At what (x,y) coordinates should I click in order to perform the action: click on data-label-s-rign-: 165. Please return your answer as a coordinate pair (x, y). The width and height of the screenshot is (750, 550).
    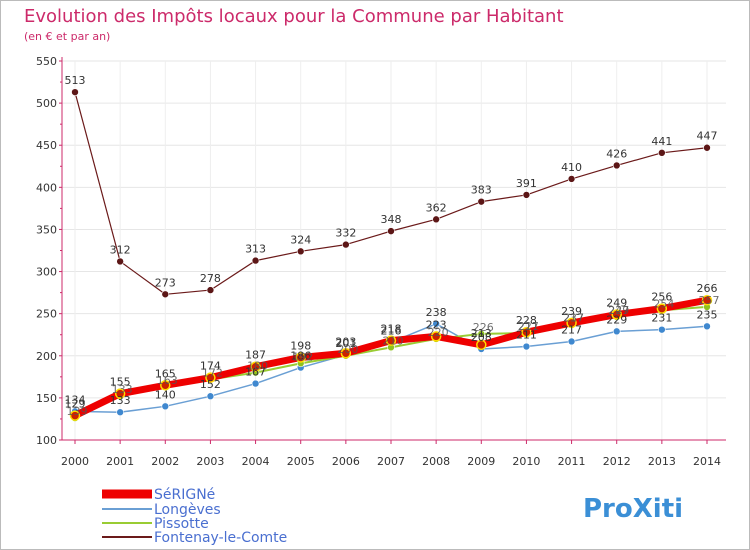
    Looking at the image, I should click on (165, 373).